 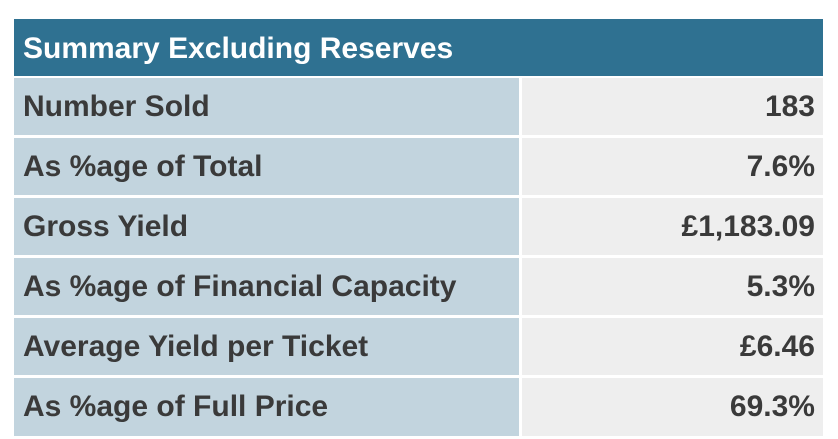 What do you see at coordinates (268, 286) in the screenshot?
I see `row-label: As %age of Financial Capacity` at bounding box center [268, 286].